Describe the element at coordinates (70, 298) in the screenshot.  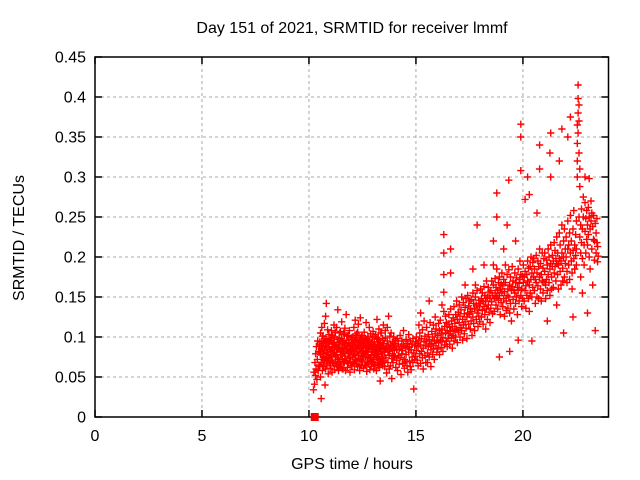
I see `y-tick-label: 0.15` at that location.